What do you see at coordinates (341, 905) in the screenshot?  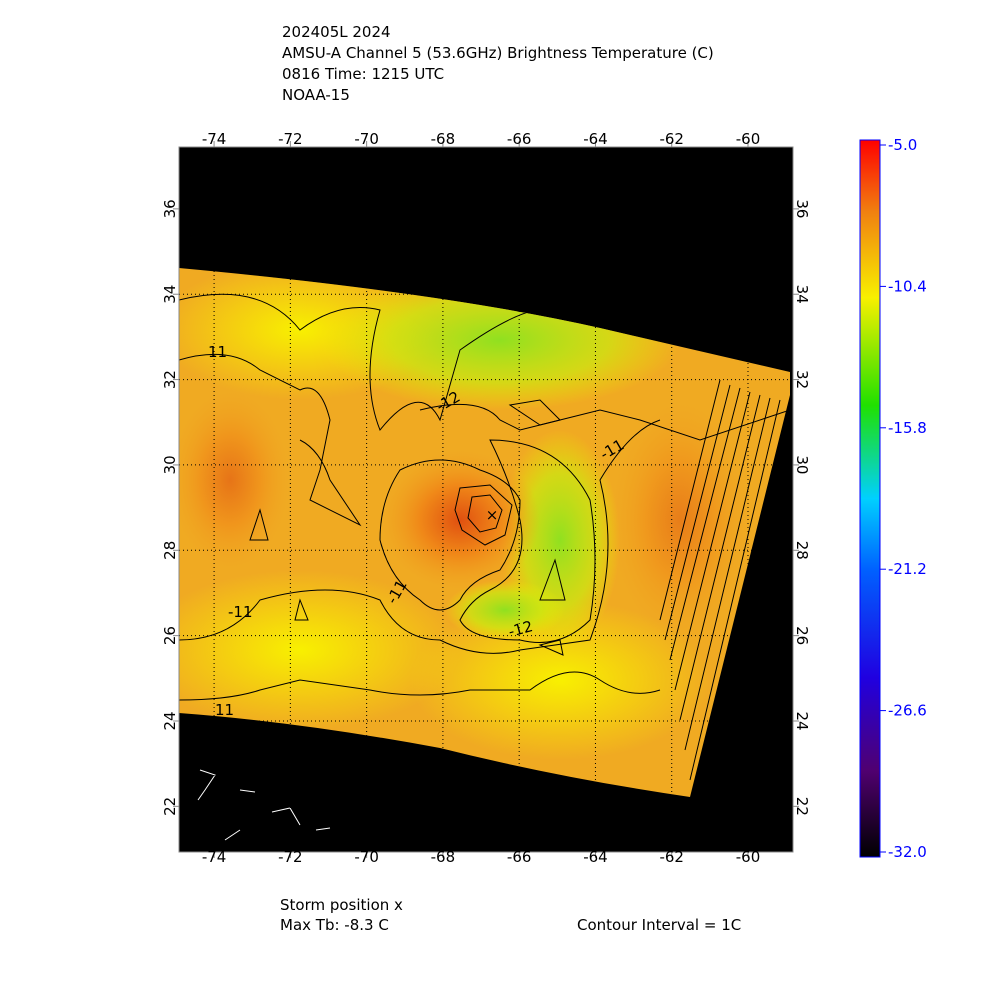 I see `footer-storm: Storm position x` at bounding box center [341, 905].